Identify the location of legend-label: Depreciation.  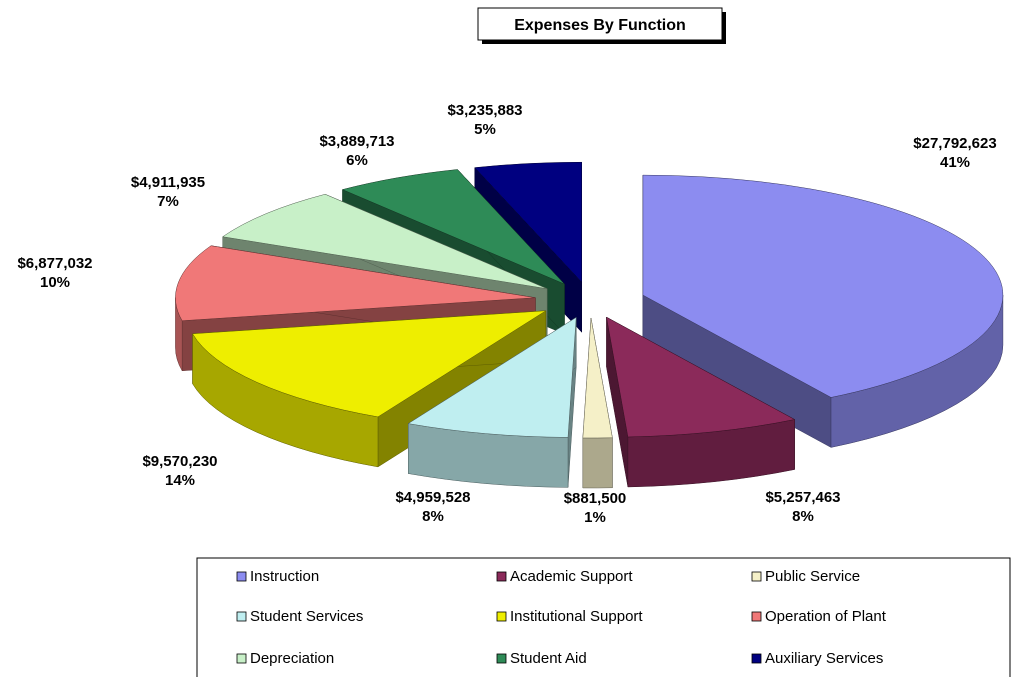
(292, 658).